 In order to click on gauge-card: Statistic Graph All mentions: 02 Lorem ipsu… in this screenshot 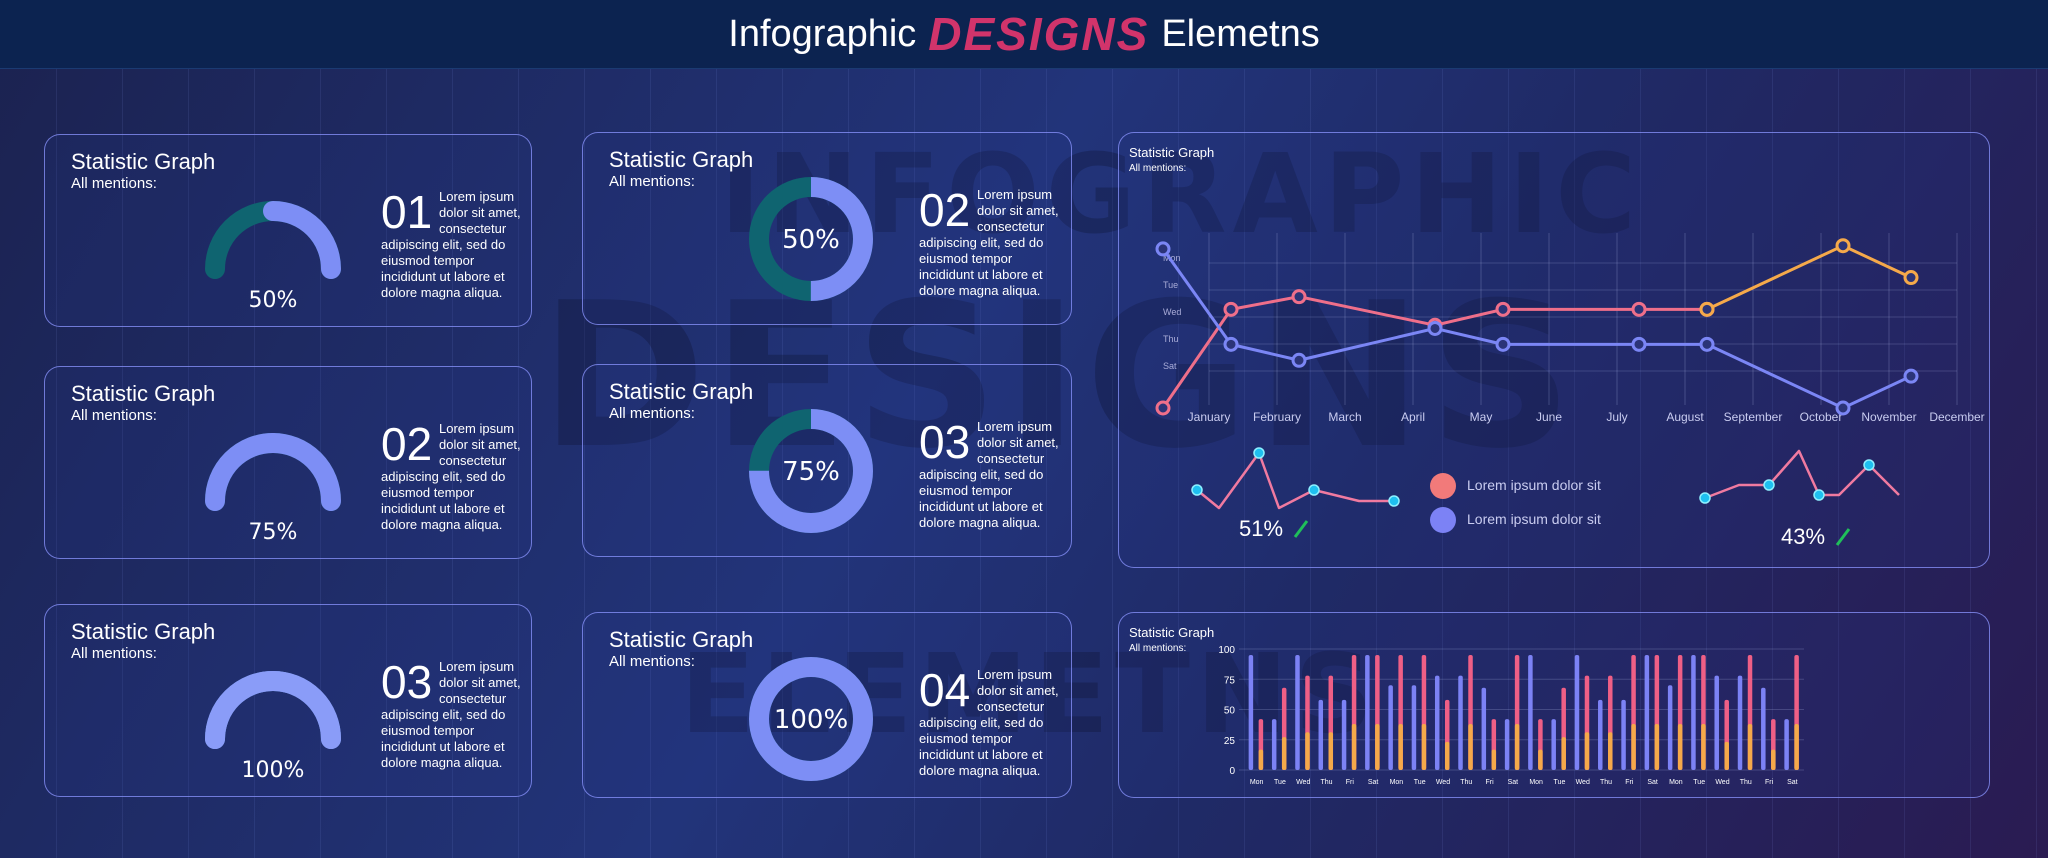, I will do `click(288, 462)`.